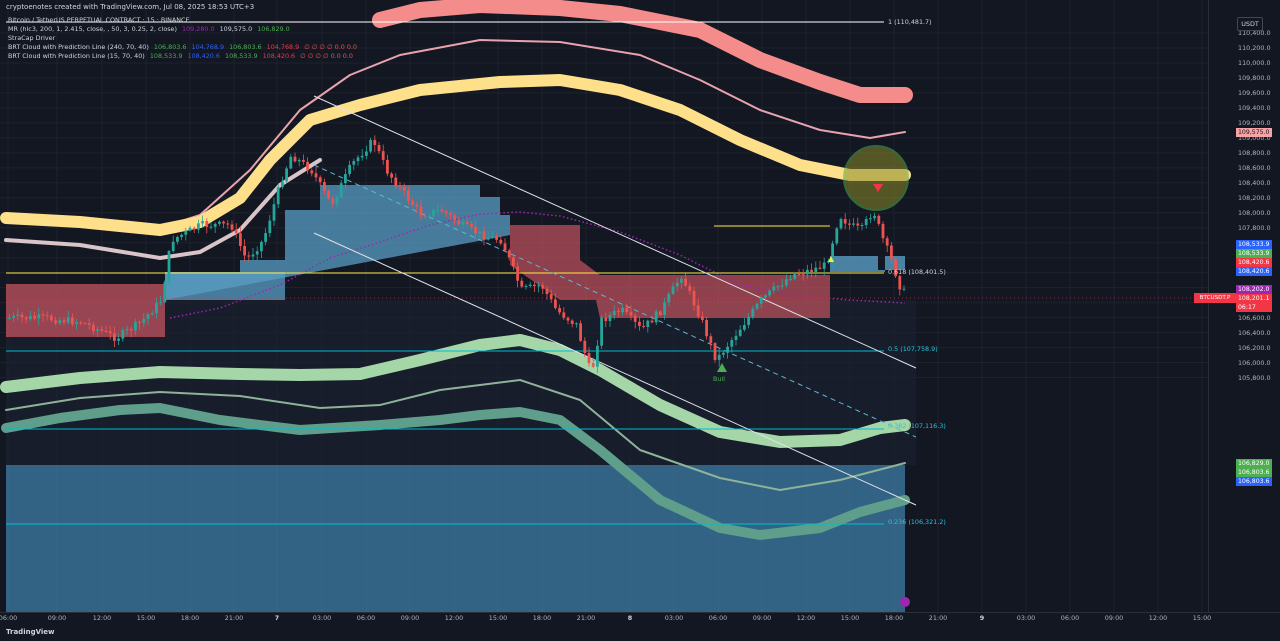  What do you see at coordinates (32, 38) in the screenshot?
I see `legend-row-stracap: StraCap Driver` at bounding box center [32, 38].